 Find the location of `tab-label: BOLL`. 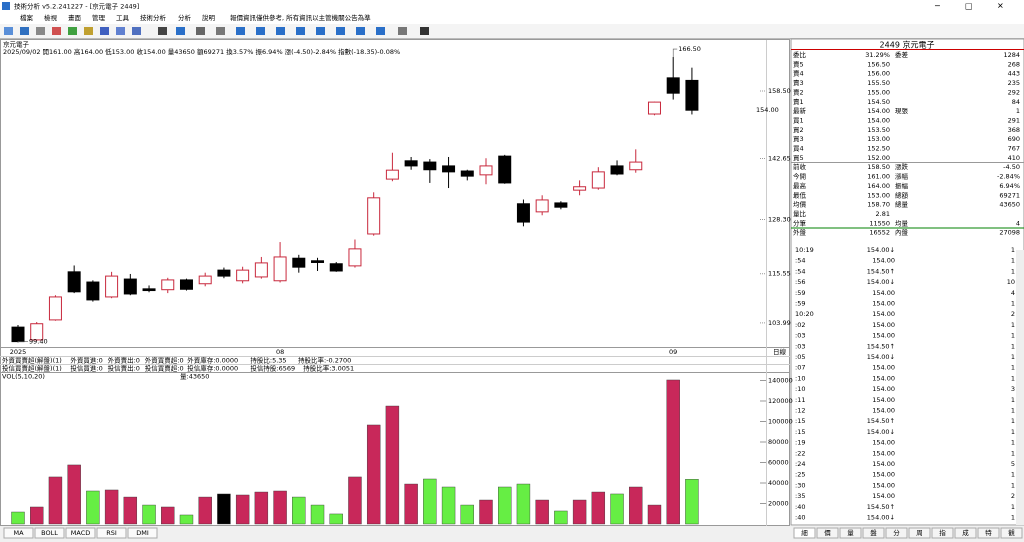

tab-label: BOLL is located at coordinates (49, 533).